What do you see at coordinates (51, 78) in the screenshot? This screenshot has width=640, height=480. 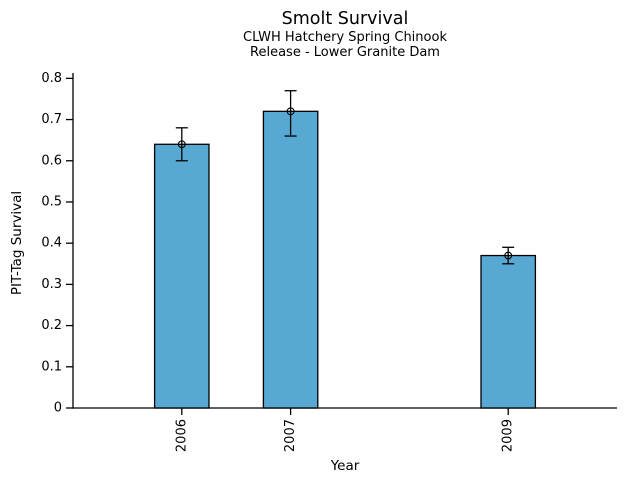 I see `y-tick-label: 0.8` at bounding box center [51, 78].